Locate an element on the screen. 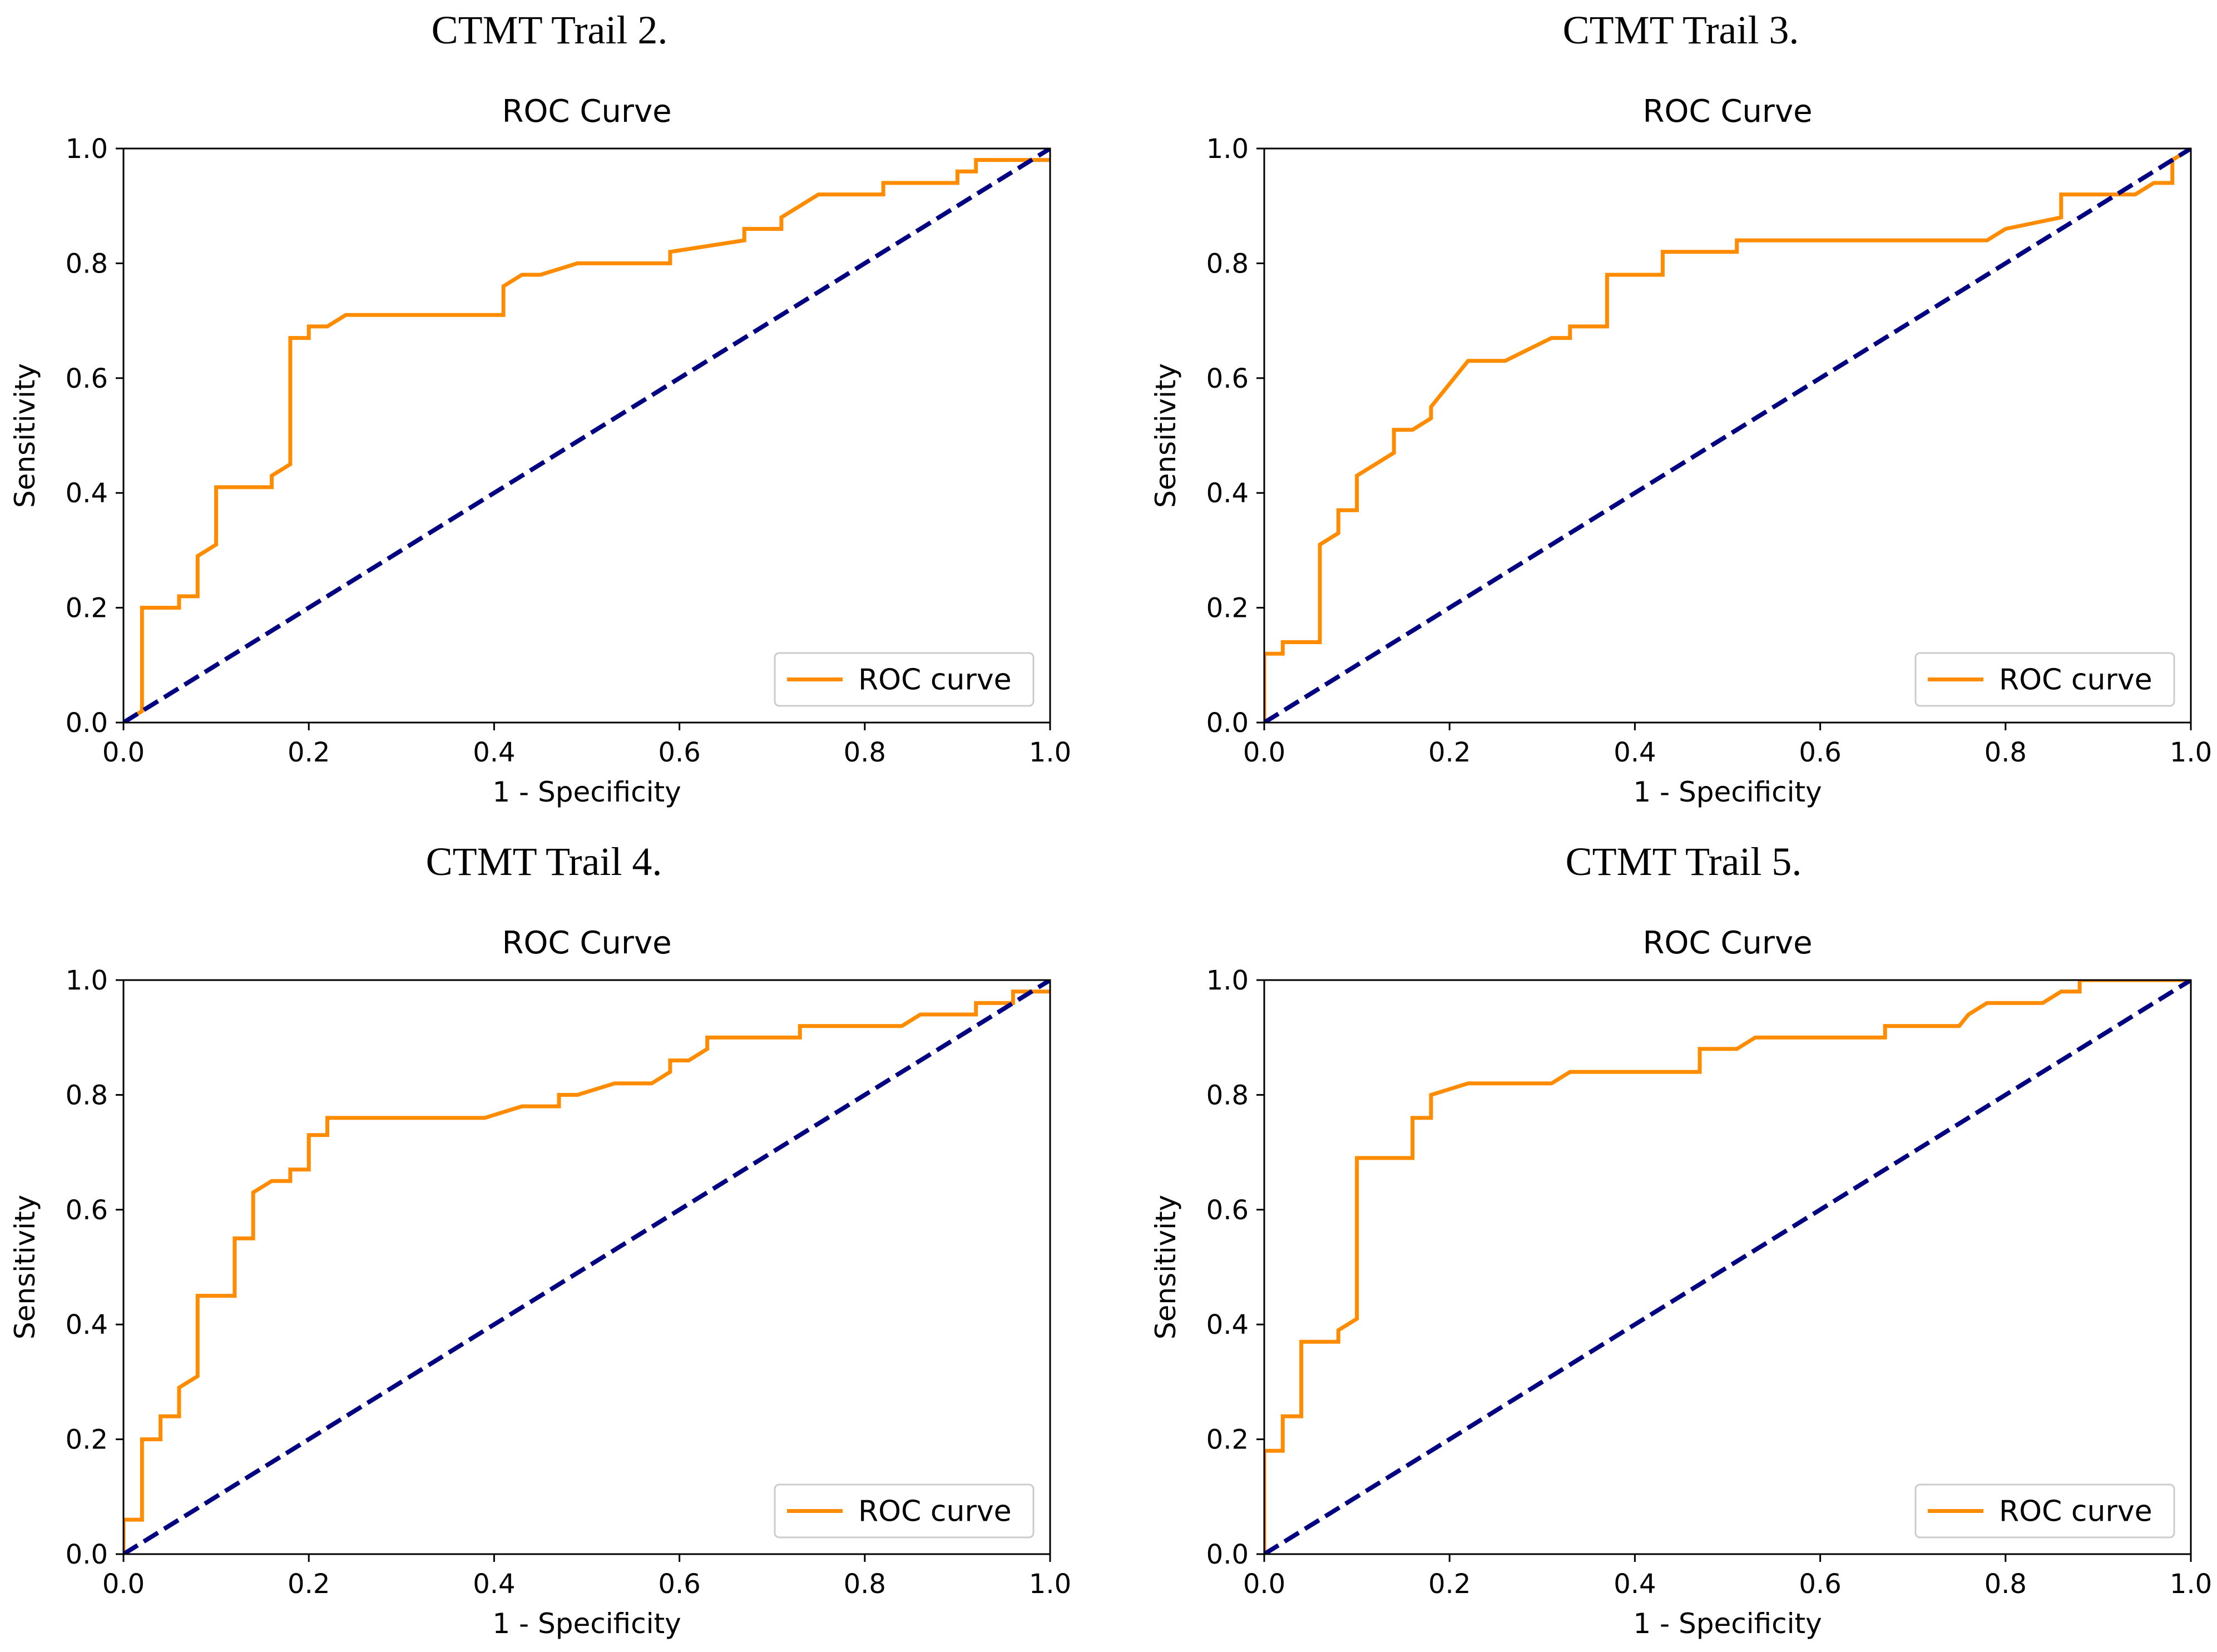 The image size is (2217, 1652). panel-heading: CTMT Trail 5. is located at coordinates (1684, 861).